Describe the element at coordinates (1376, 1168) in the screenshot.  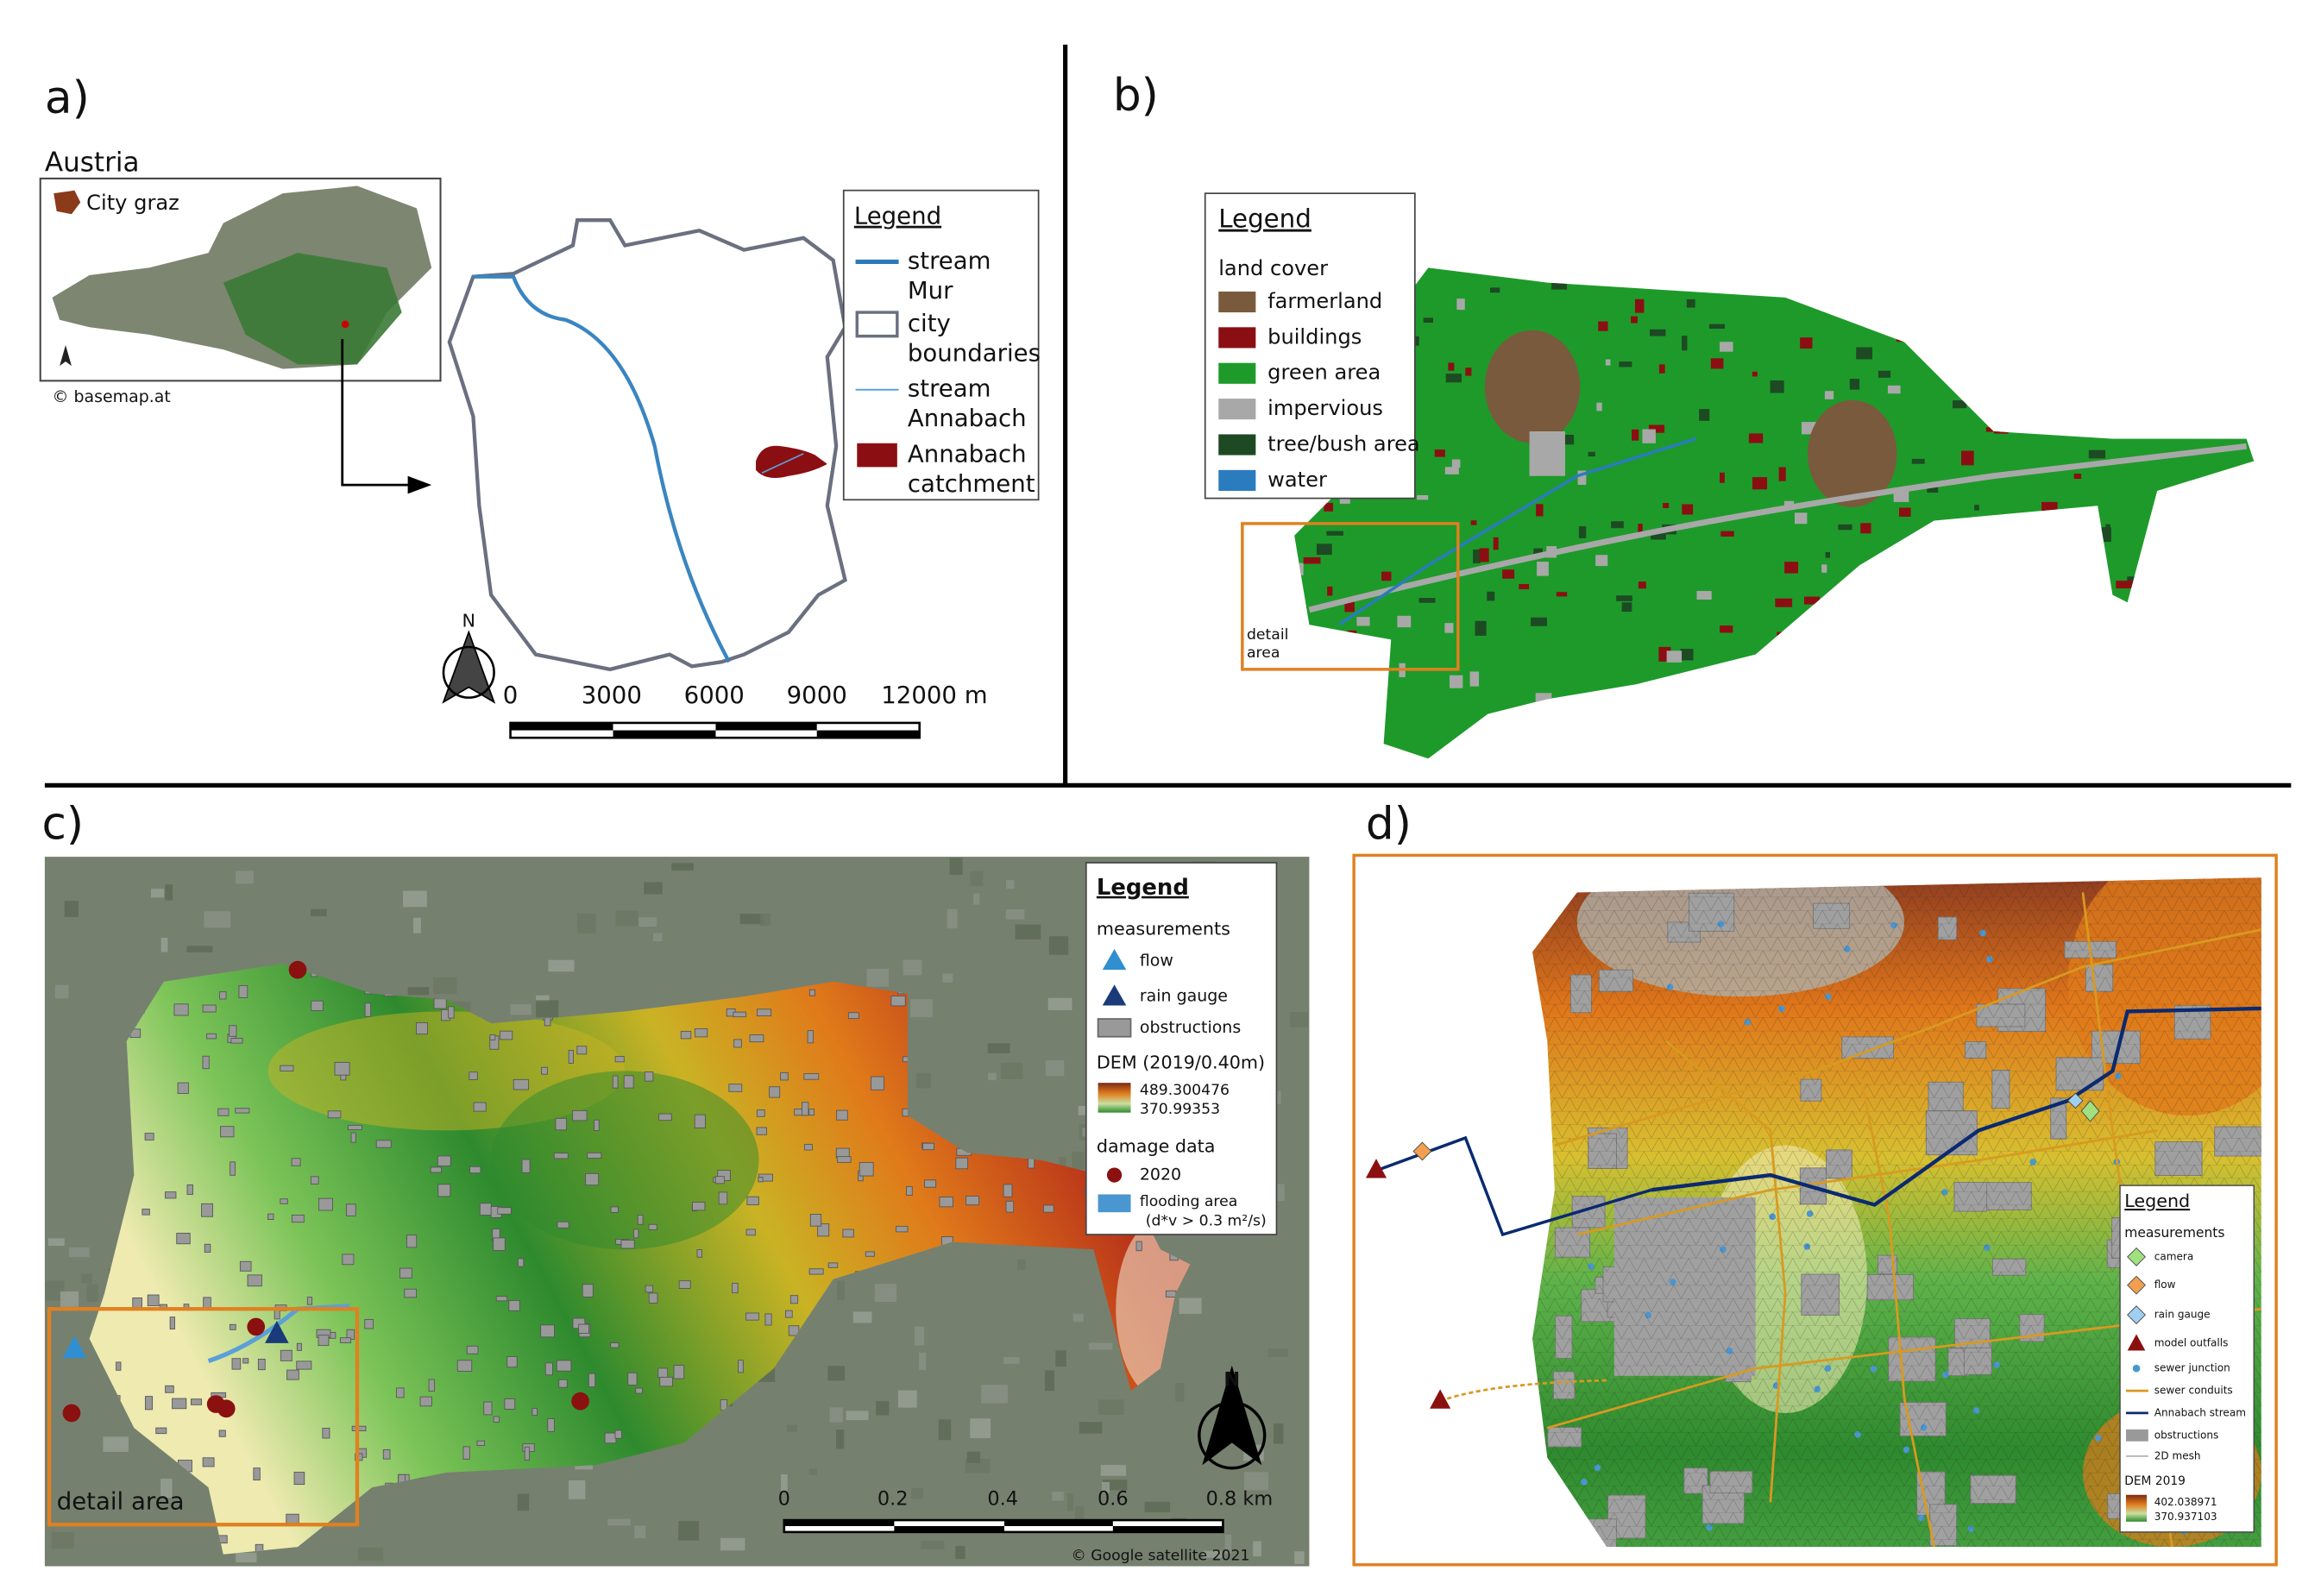
I see `model-outfall` at that location.